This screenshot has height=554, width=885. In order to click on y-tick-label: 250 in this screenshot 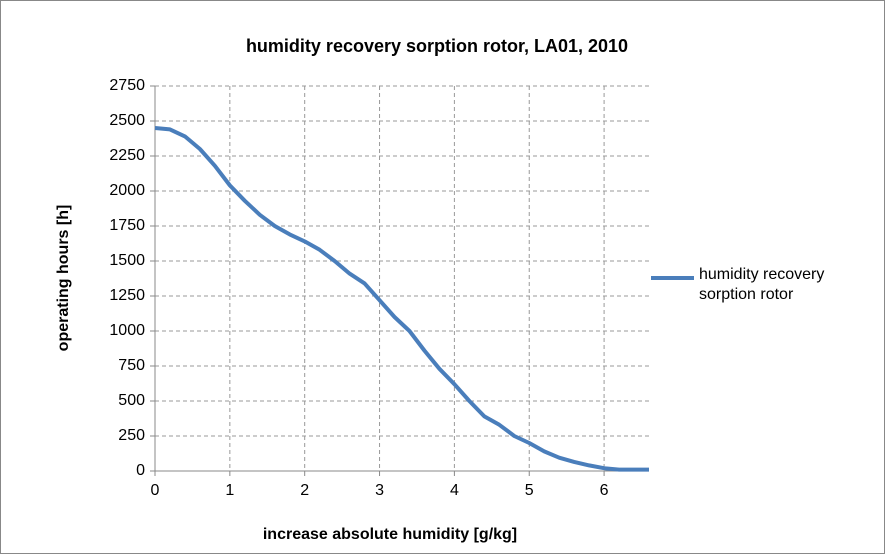, I will do `click(131, 435)`.